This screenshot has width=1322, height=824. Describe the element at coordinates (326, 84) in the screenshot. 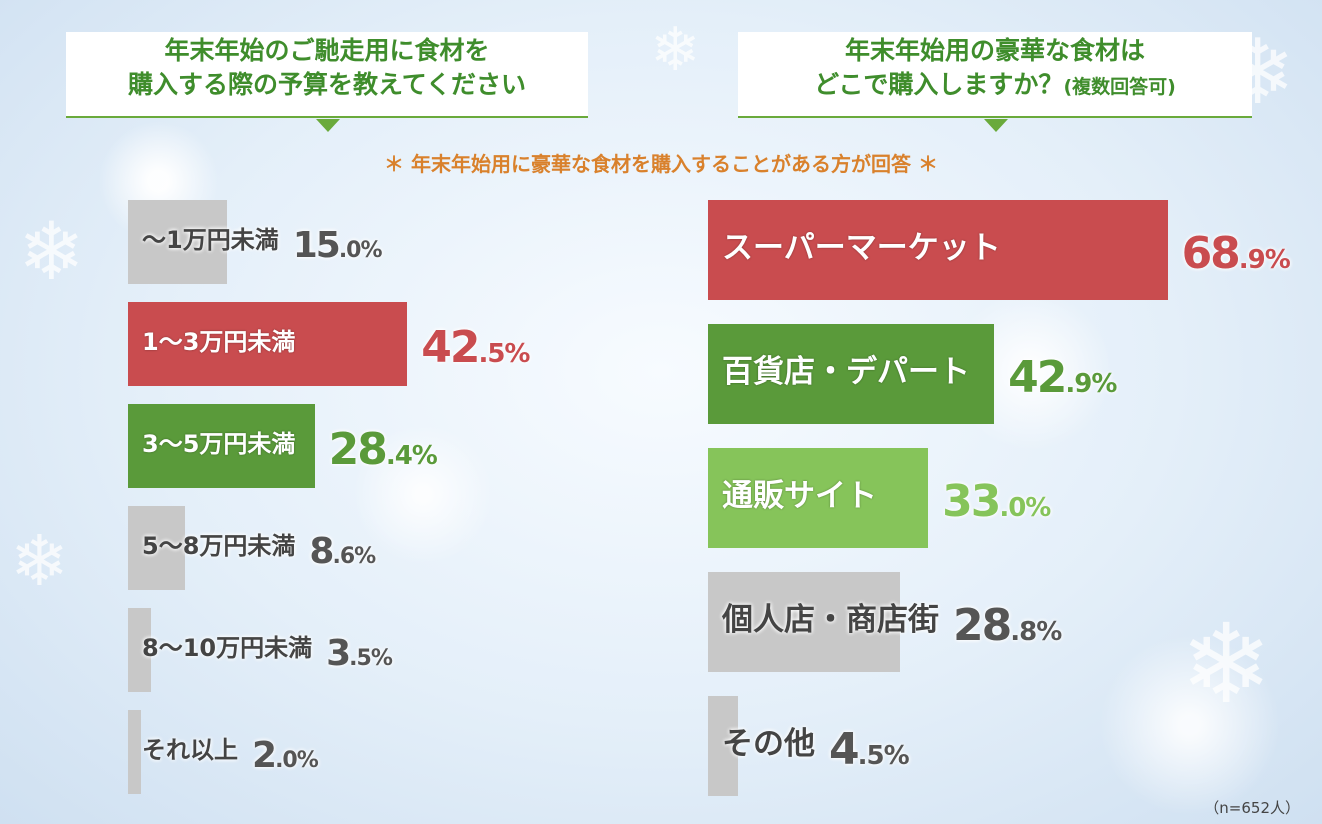

I see `left-question-line2: 購入する際の予算を教えてください` at that location.